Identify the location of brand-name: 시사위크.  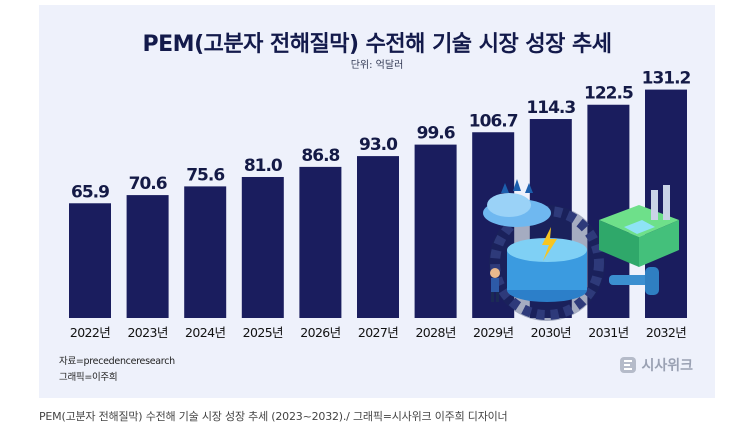
(667, 366).